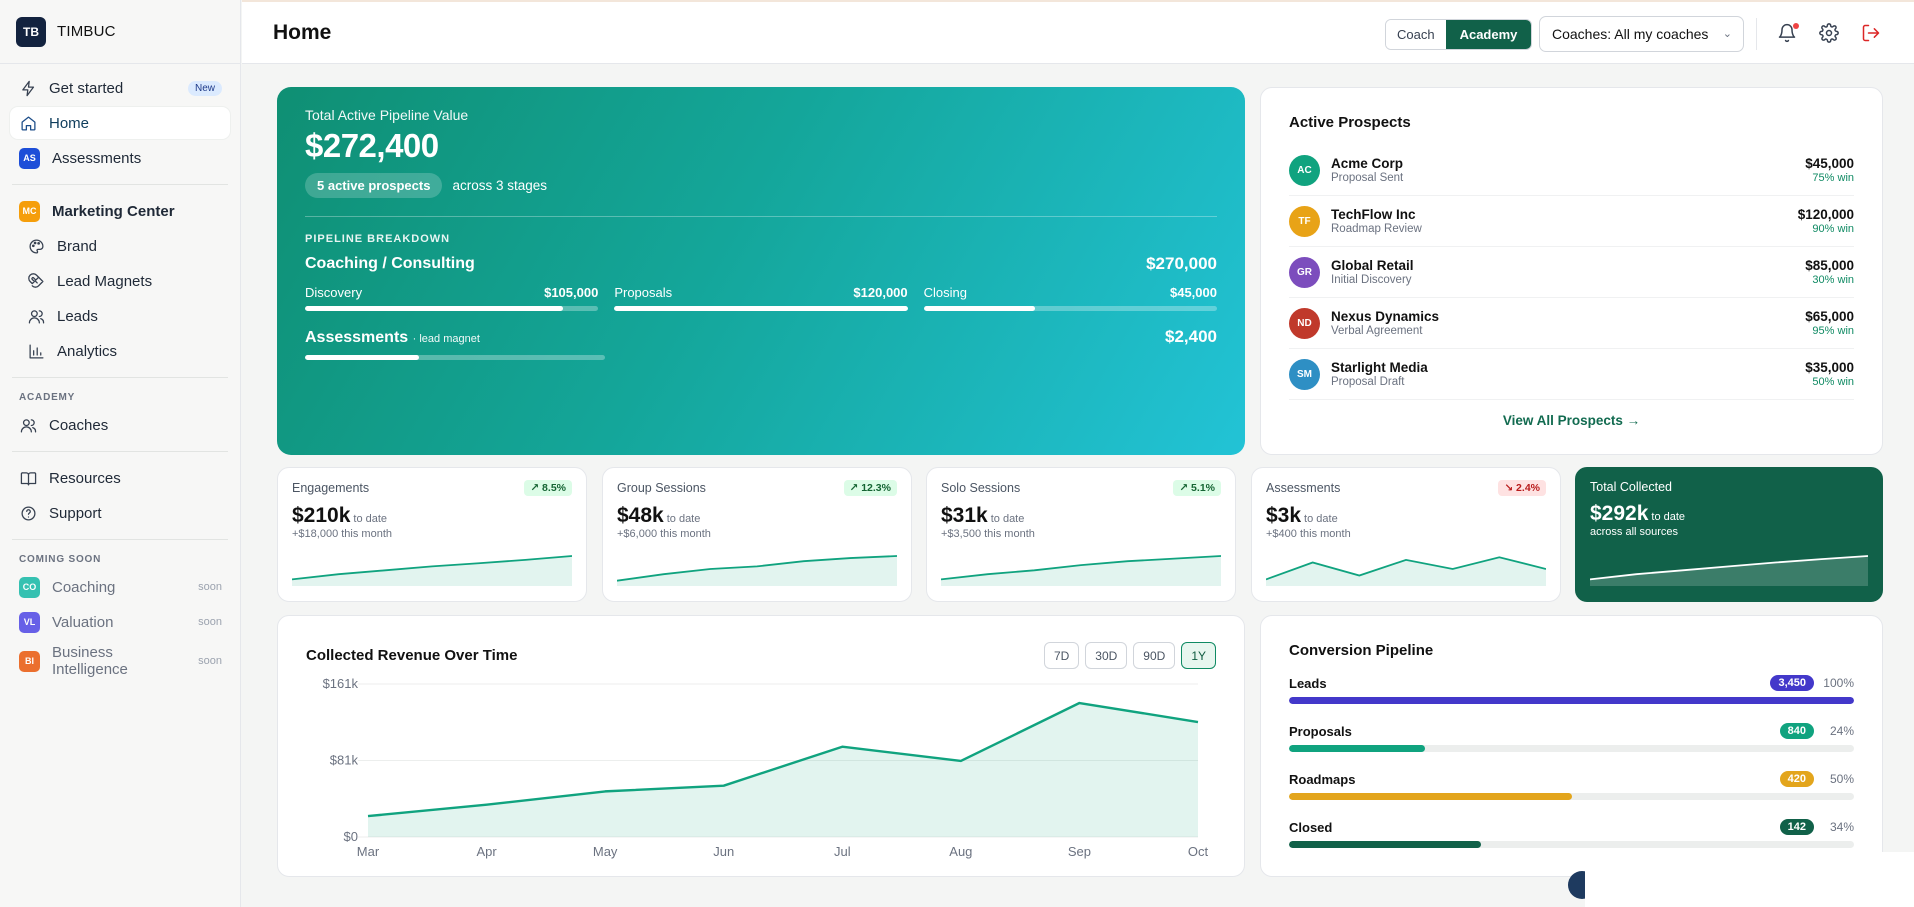  Describe the element at coordinates (334, 292) in the screenshot. I see `stage-name: Discovery` at that location.